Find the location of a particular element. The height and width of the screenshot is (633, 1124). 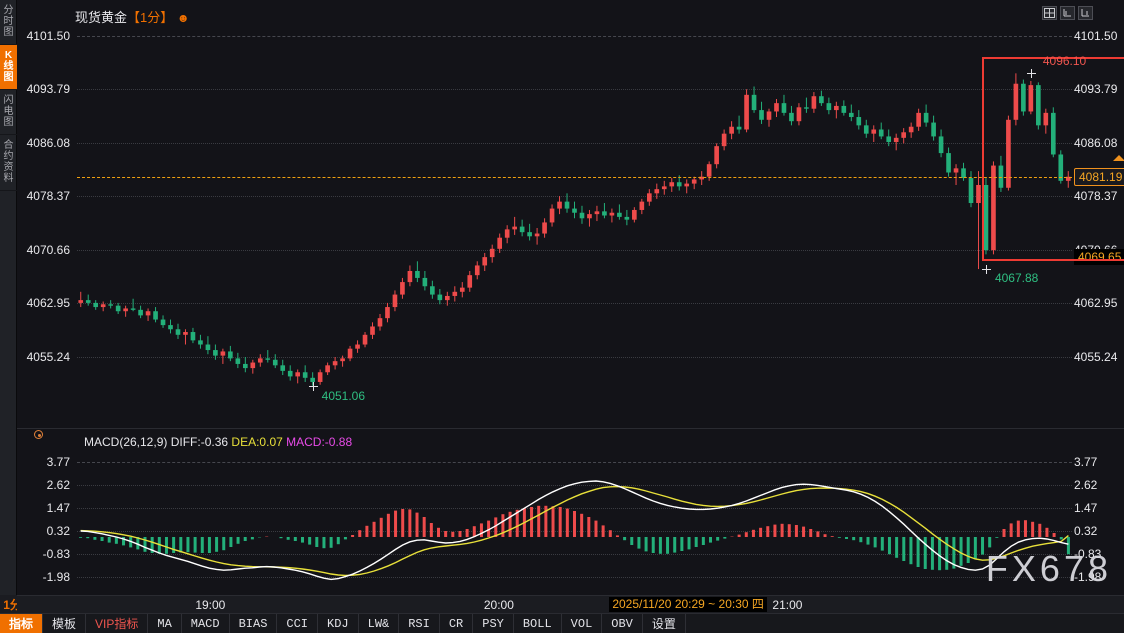

current-price-line is located at coordinates (574, 177).